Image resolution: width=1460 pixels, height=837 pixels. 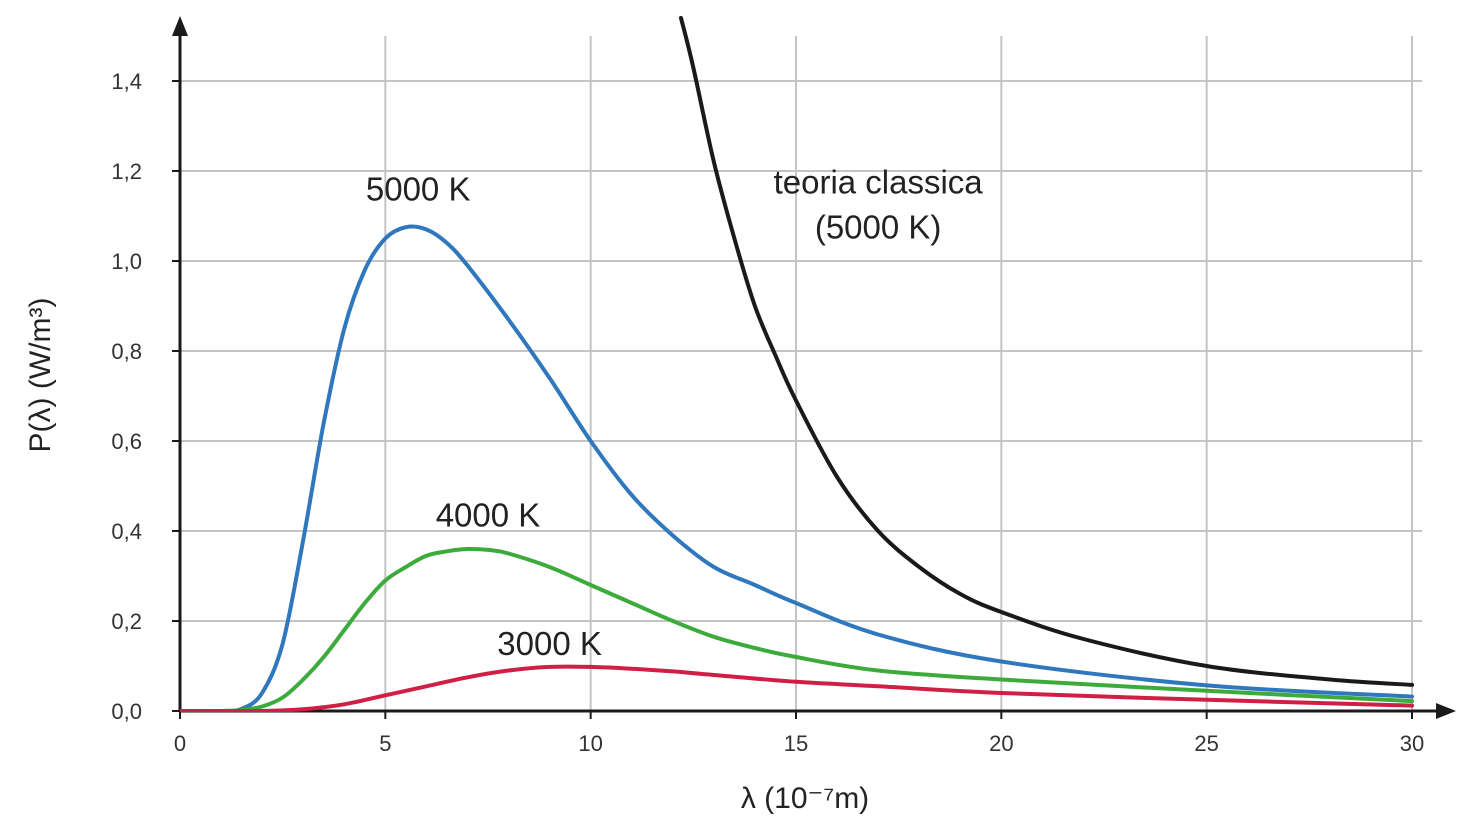 I want to click on x-tick-label: 5, so click(x=385, y=743).